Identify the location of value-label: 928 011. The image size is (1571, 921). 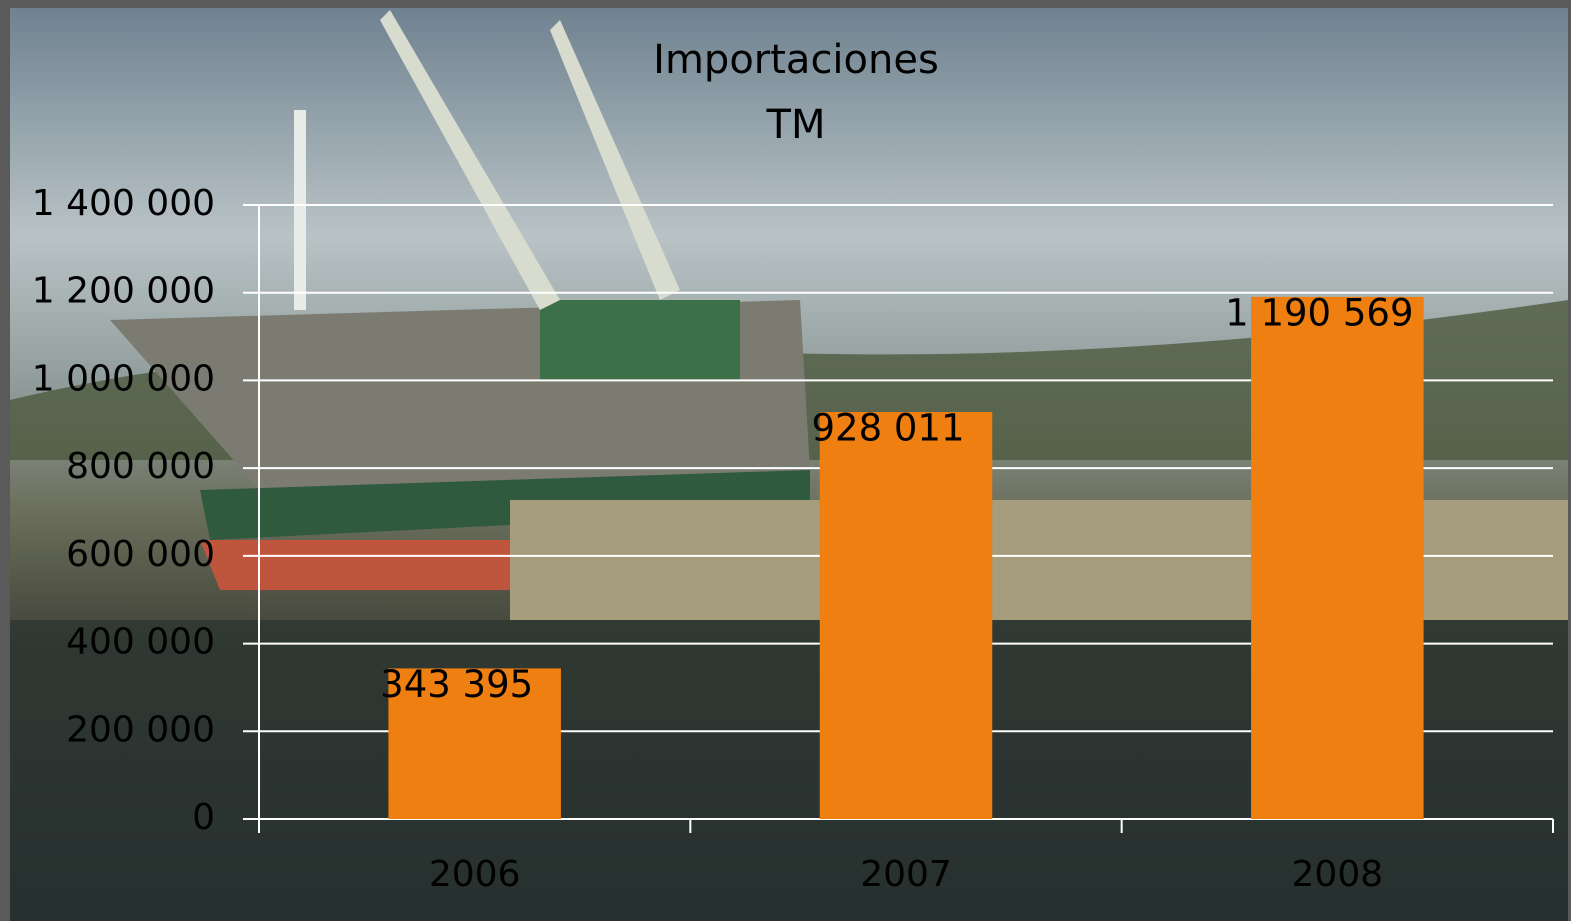
(887, 428).